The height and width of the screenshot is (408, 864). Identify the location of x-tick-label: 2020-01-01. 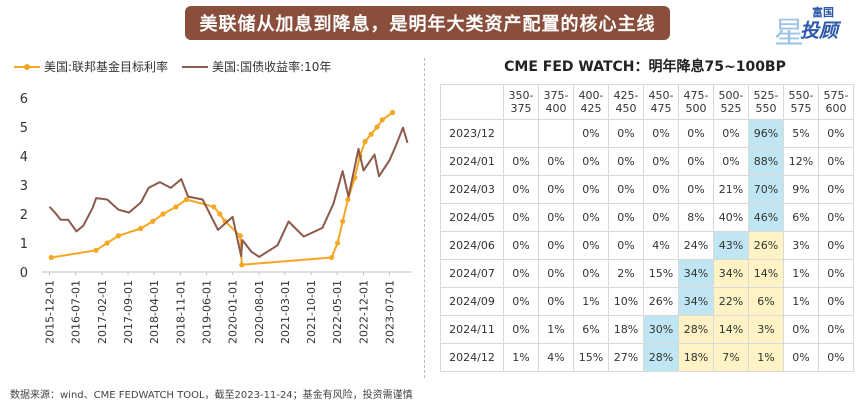
(233, 312).